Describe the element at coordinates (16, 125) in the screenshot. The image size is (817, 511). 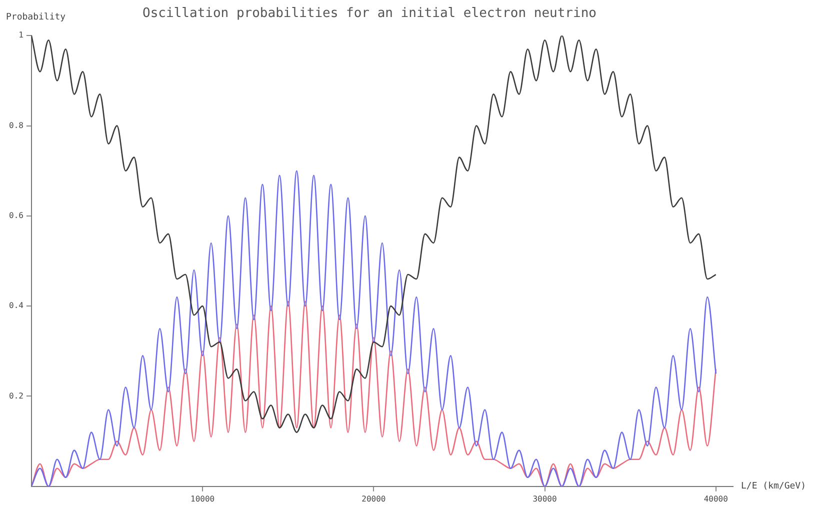
I see `y-tick-label: 0.8` at that location.